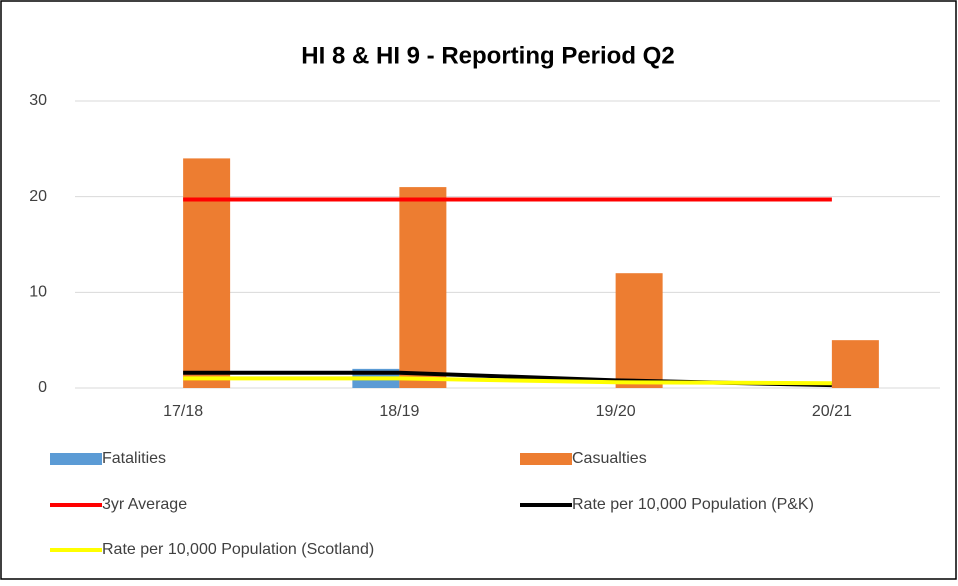  What do you see at coordinates (42, 387) in the screenshot?
I see `y-tick-label: 0` at bounding box center [42, 387].